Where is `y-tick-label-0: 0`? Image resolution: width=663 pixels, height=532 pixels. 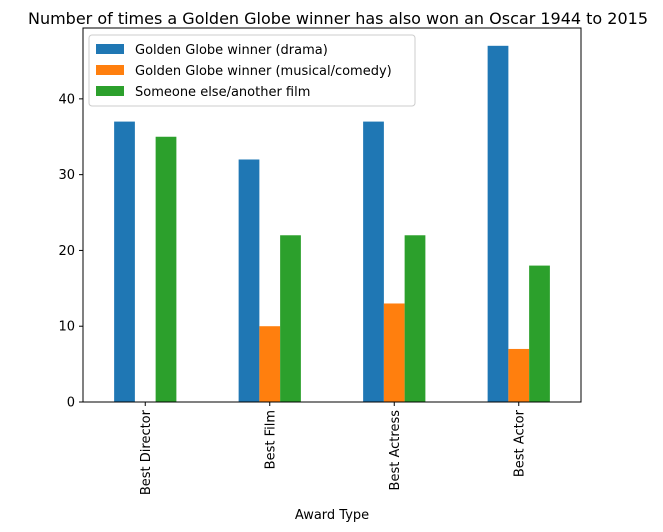 y-tick-label-0: 0 is located at coordinates (71, 403).